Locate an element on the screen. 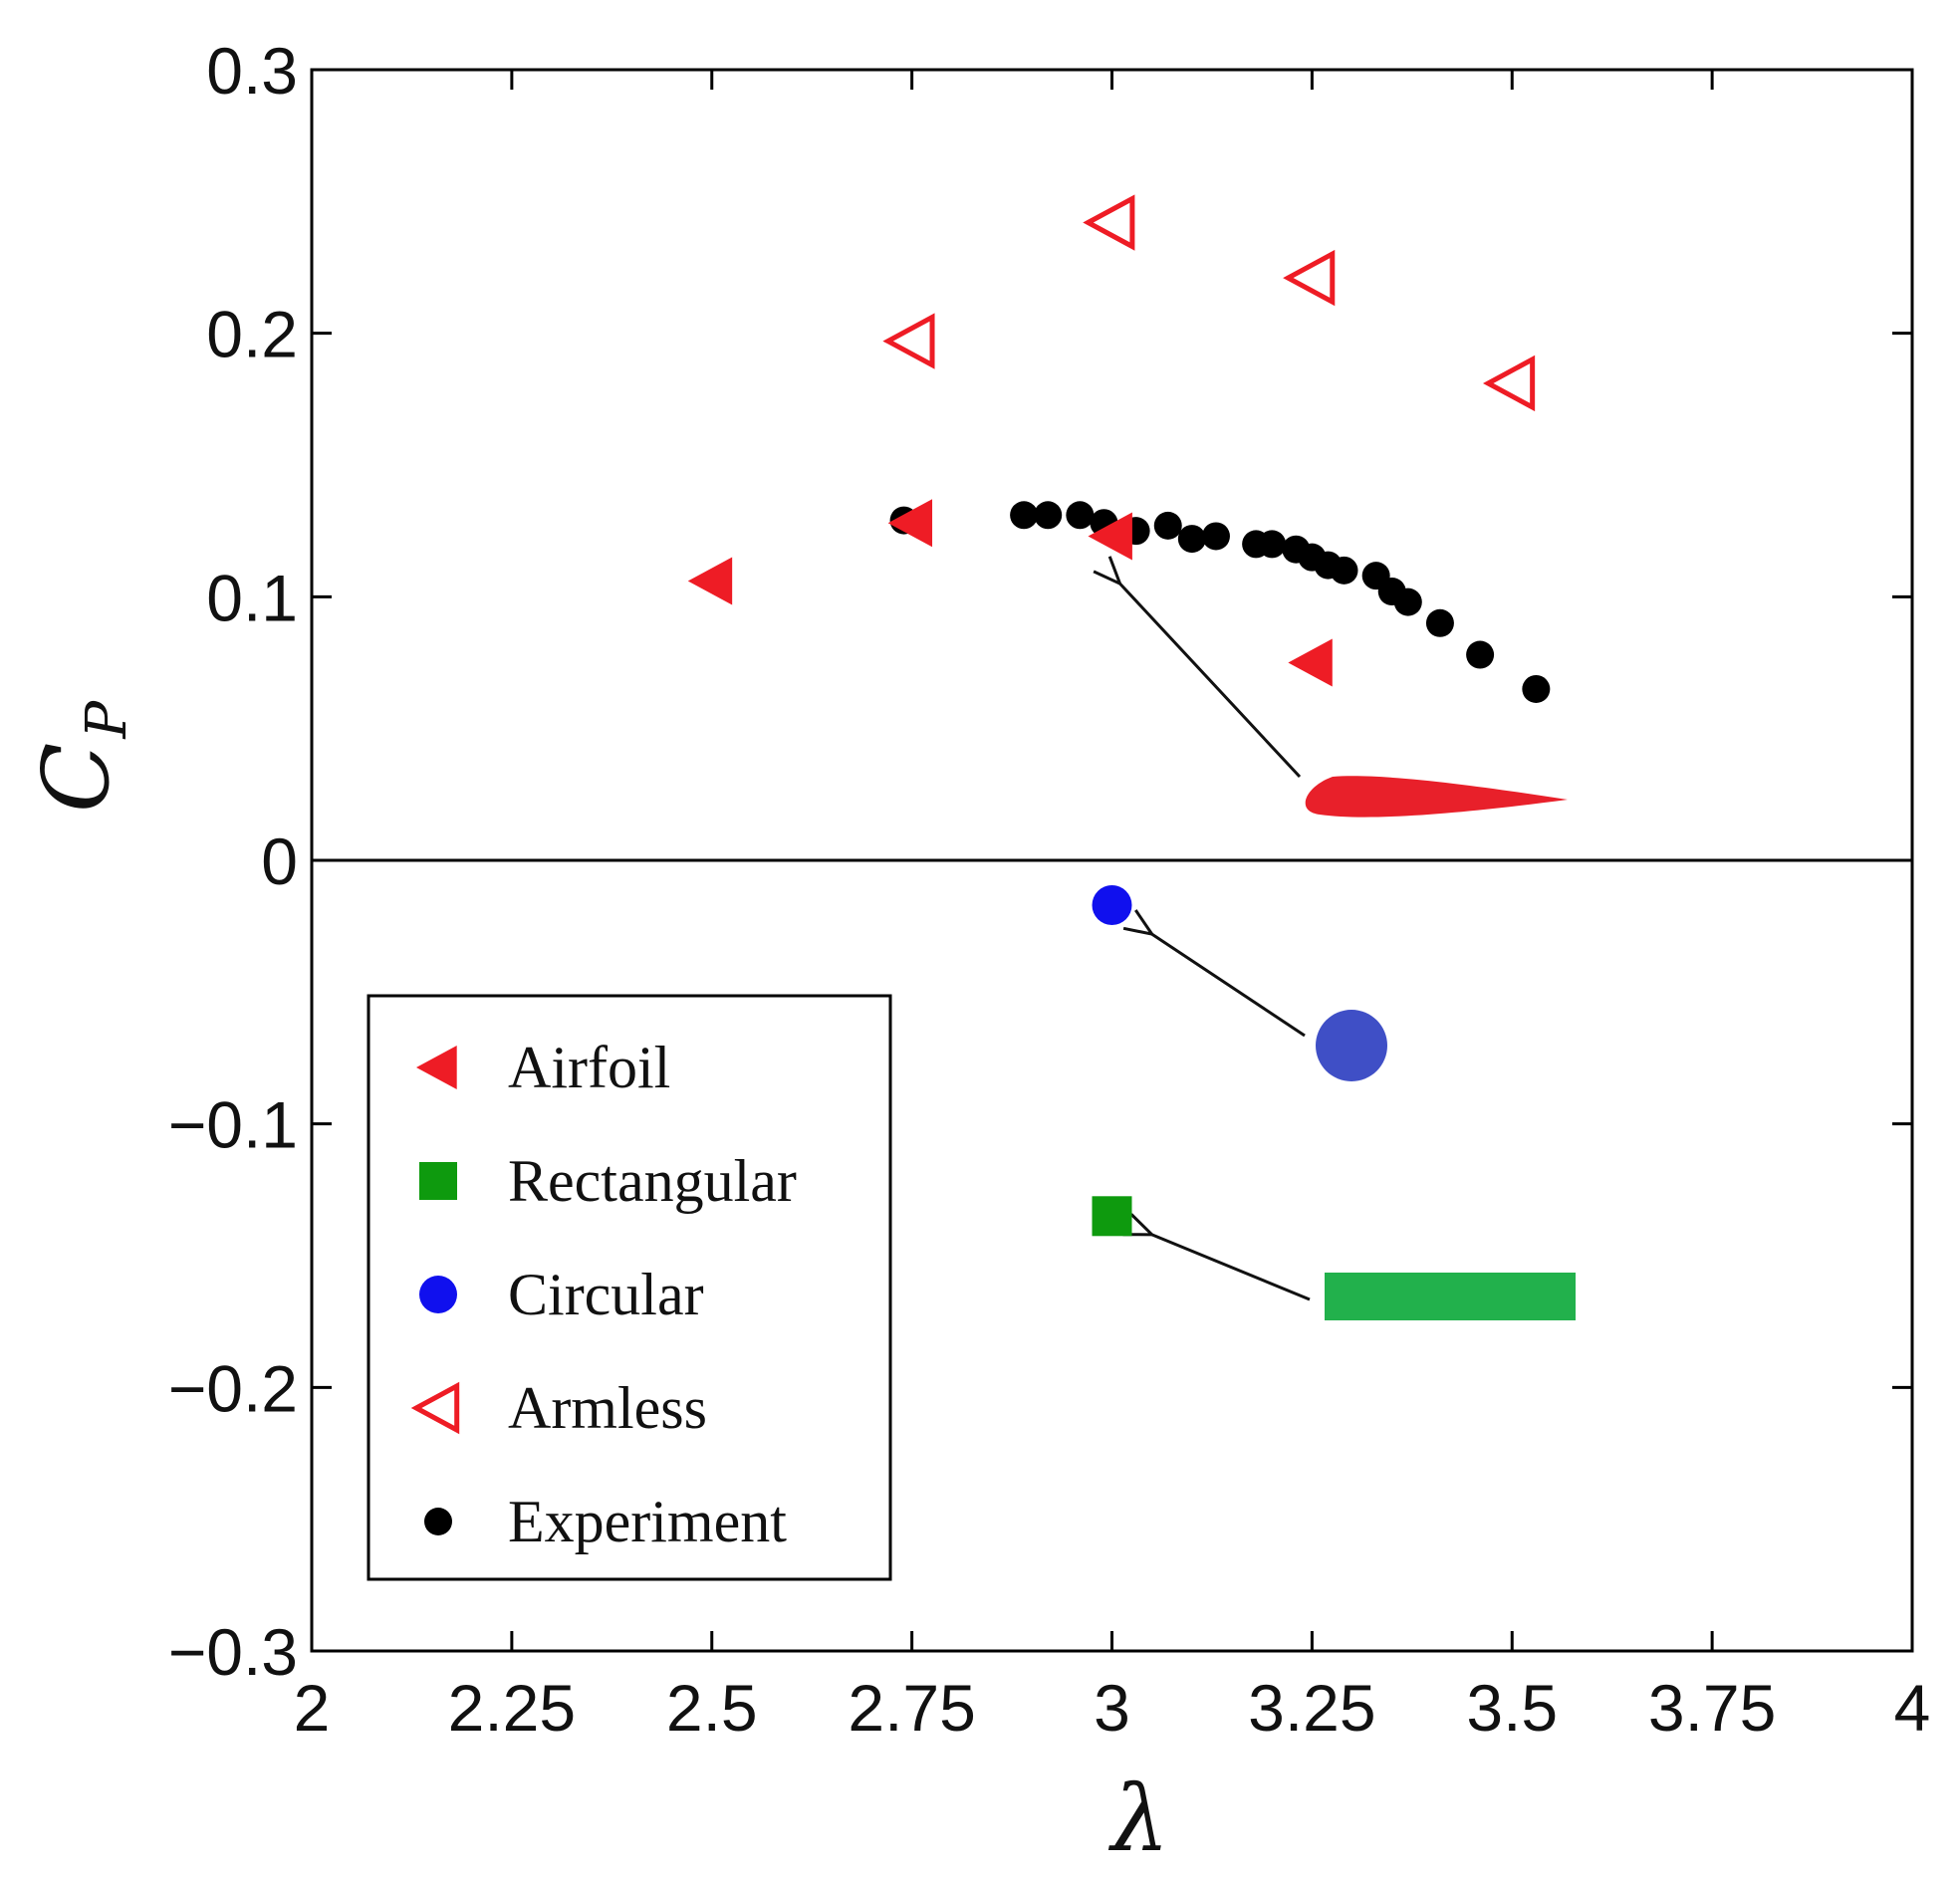 The height and width of the screenshot is (1880, 1960). y-tick-label: 0.1 is located at coordinates (252, 597).